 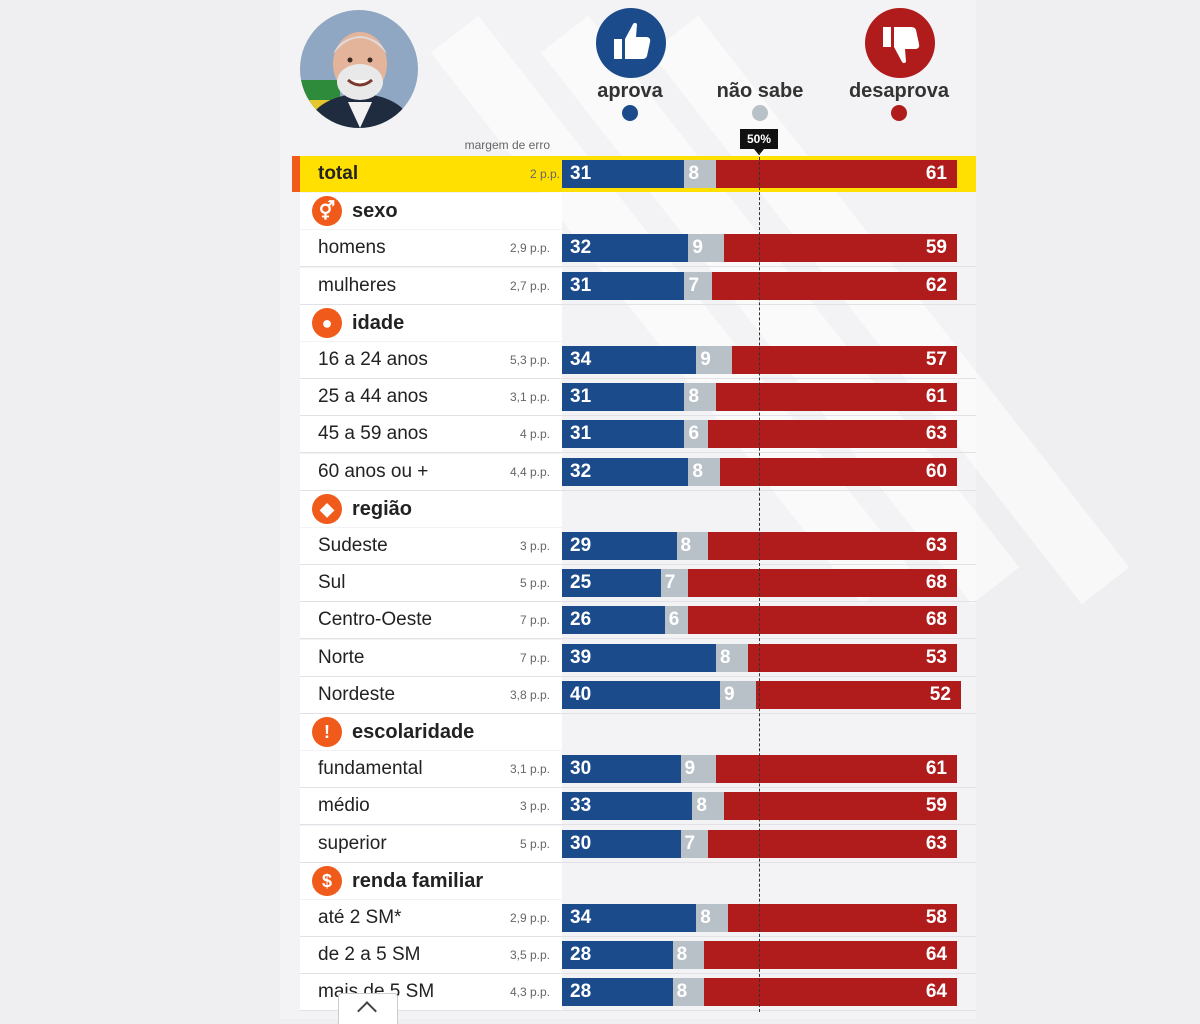 What do you see at coordinates (936, 917) in the screenshot?
I see `bar-value: 58` at bounding box center [936, 917].